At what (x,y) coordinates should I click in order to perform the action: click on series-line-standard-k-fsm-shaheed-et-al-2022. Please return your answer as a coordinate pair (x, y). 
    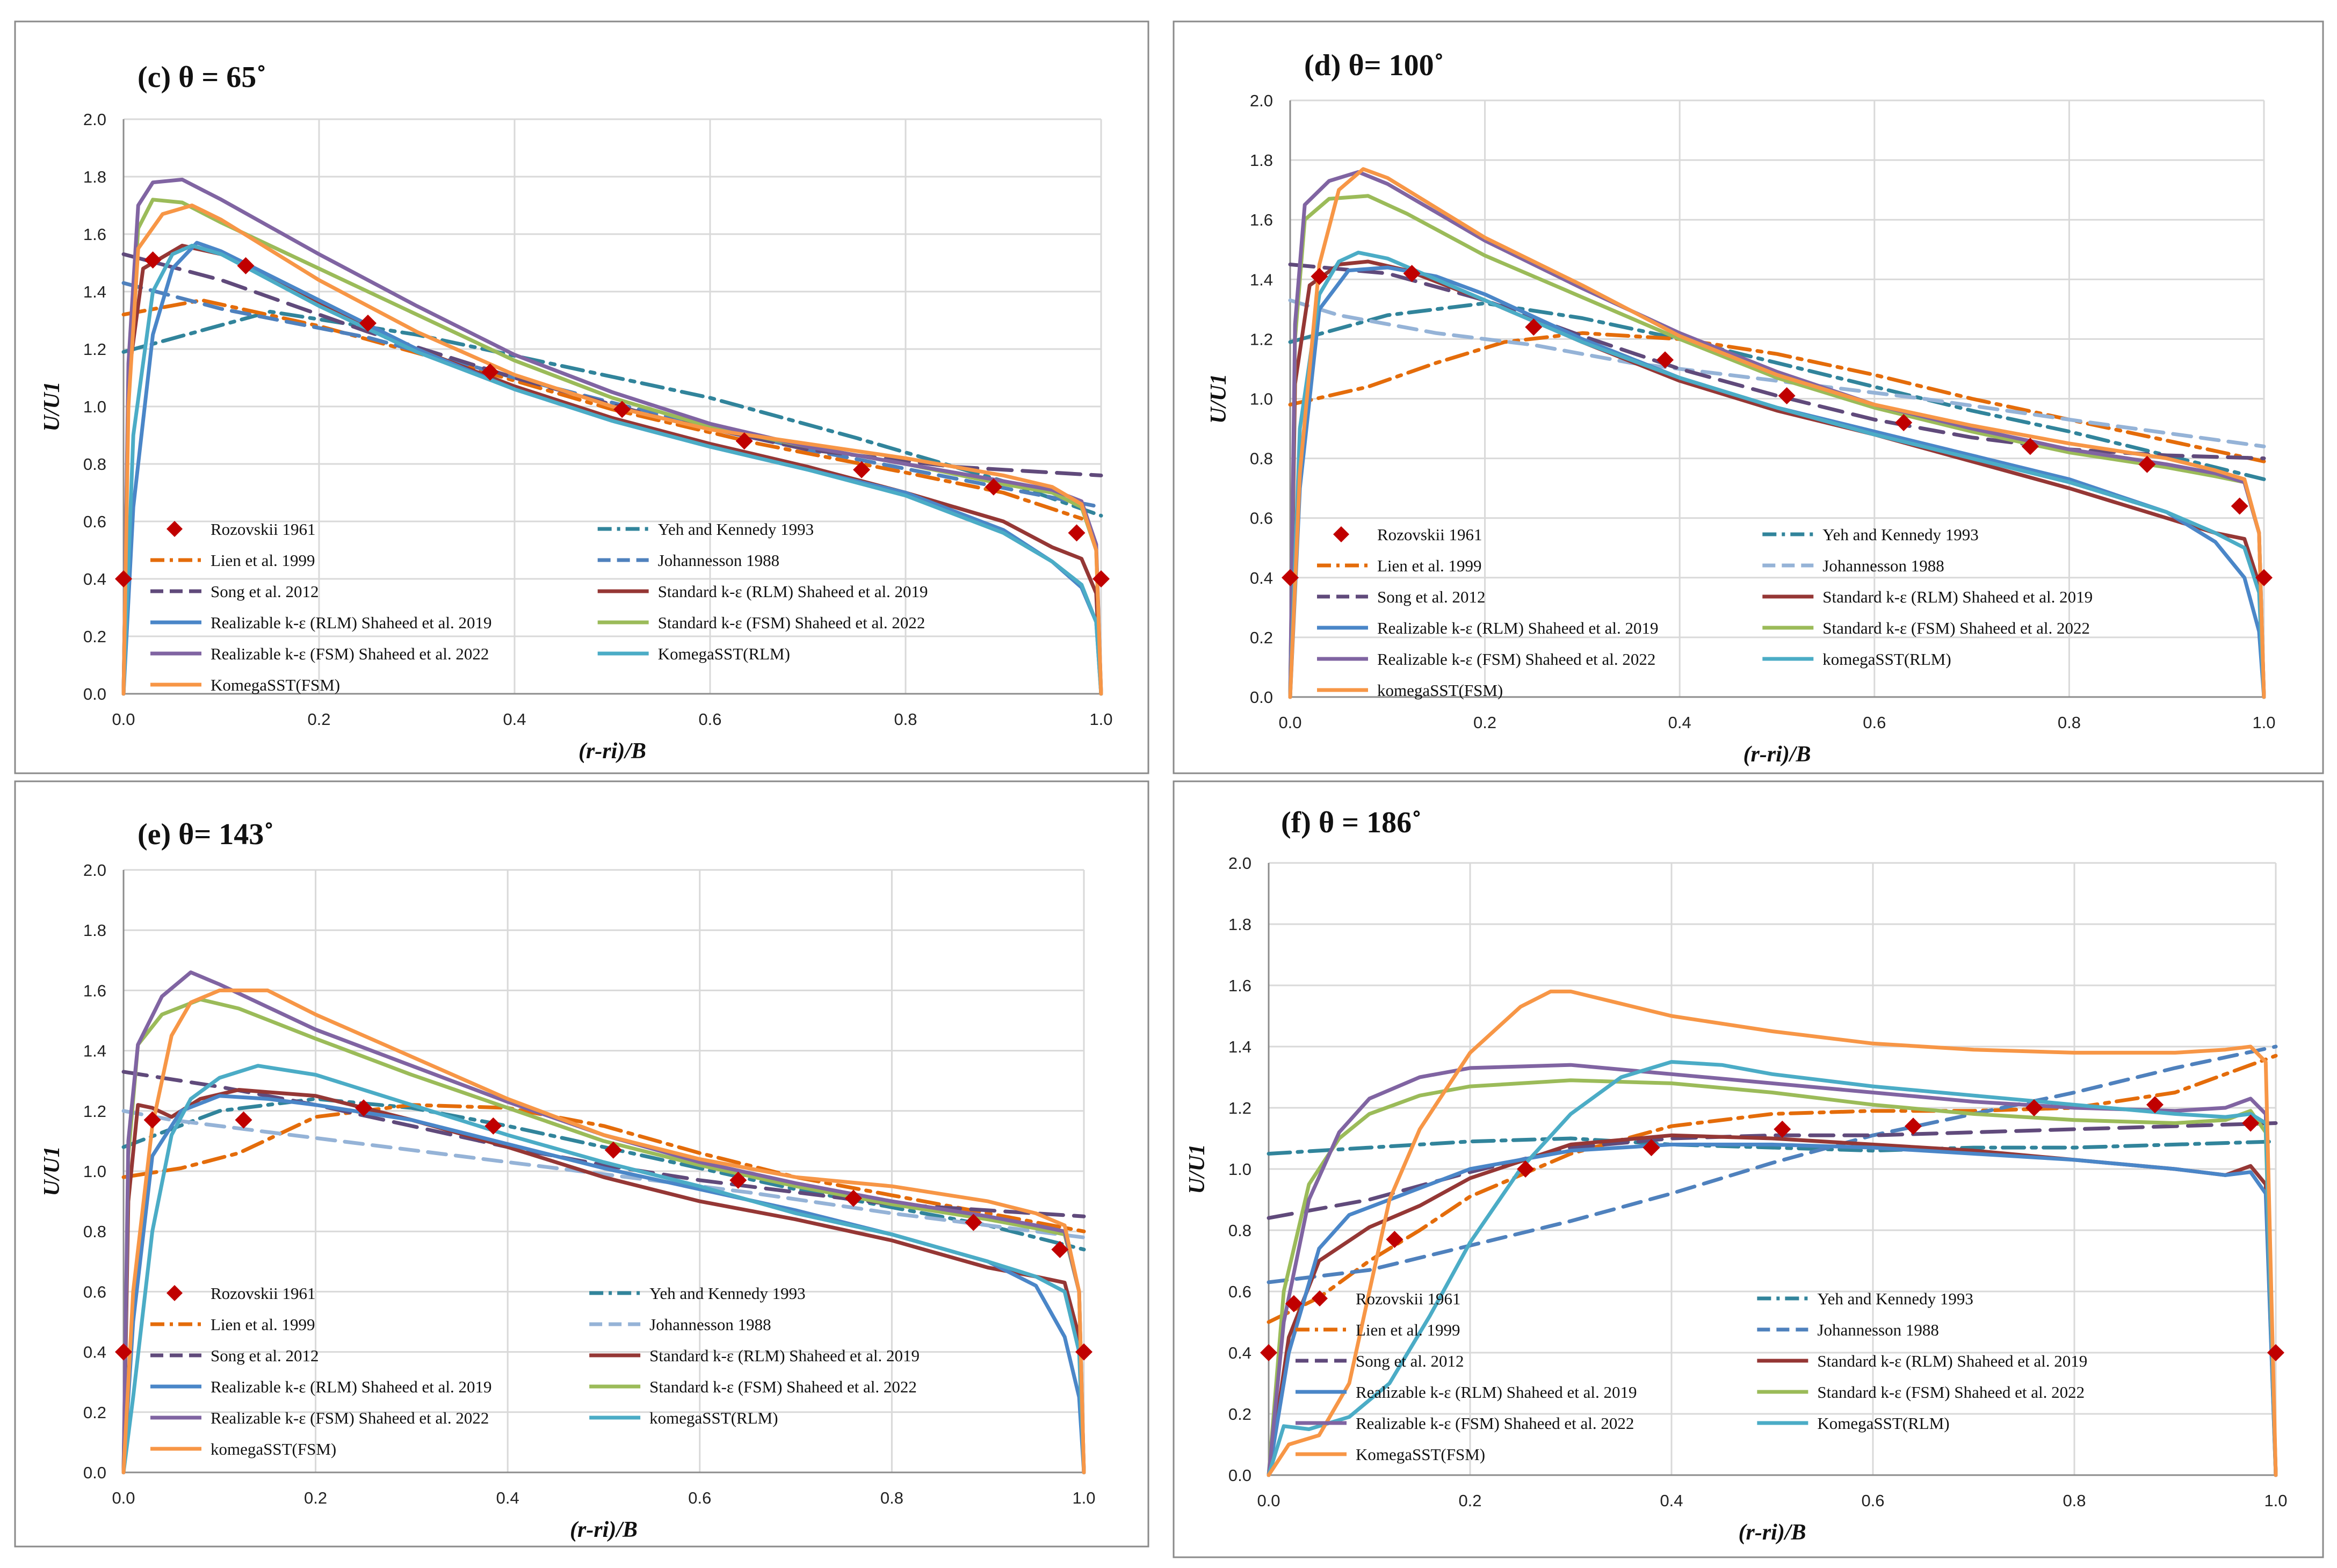
    Looking at the image, I should click on (612, 447).